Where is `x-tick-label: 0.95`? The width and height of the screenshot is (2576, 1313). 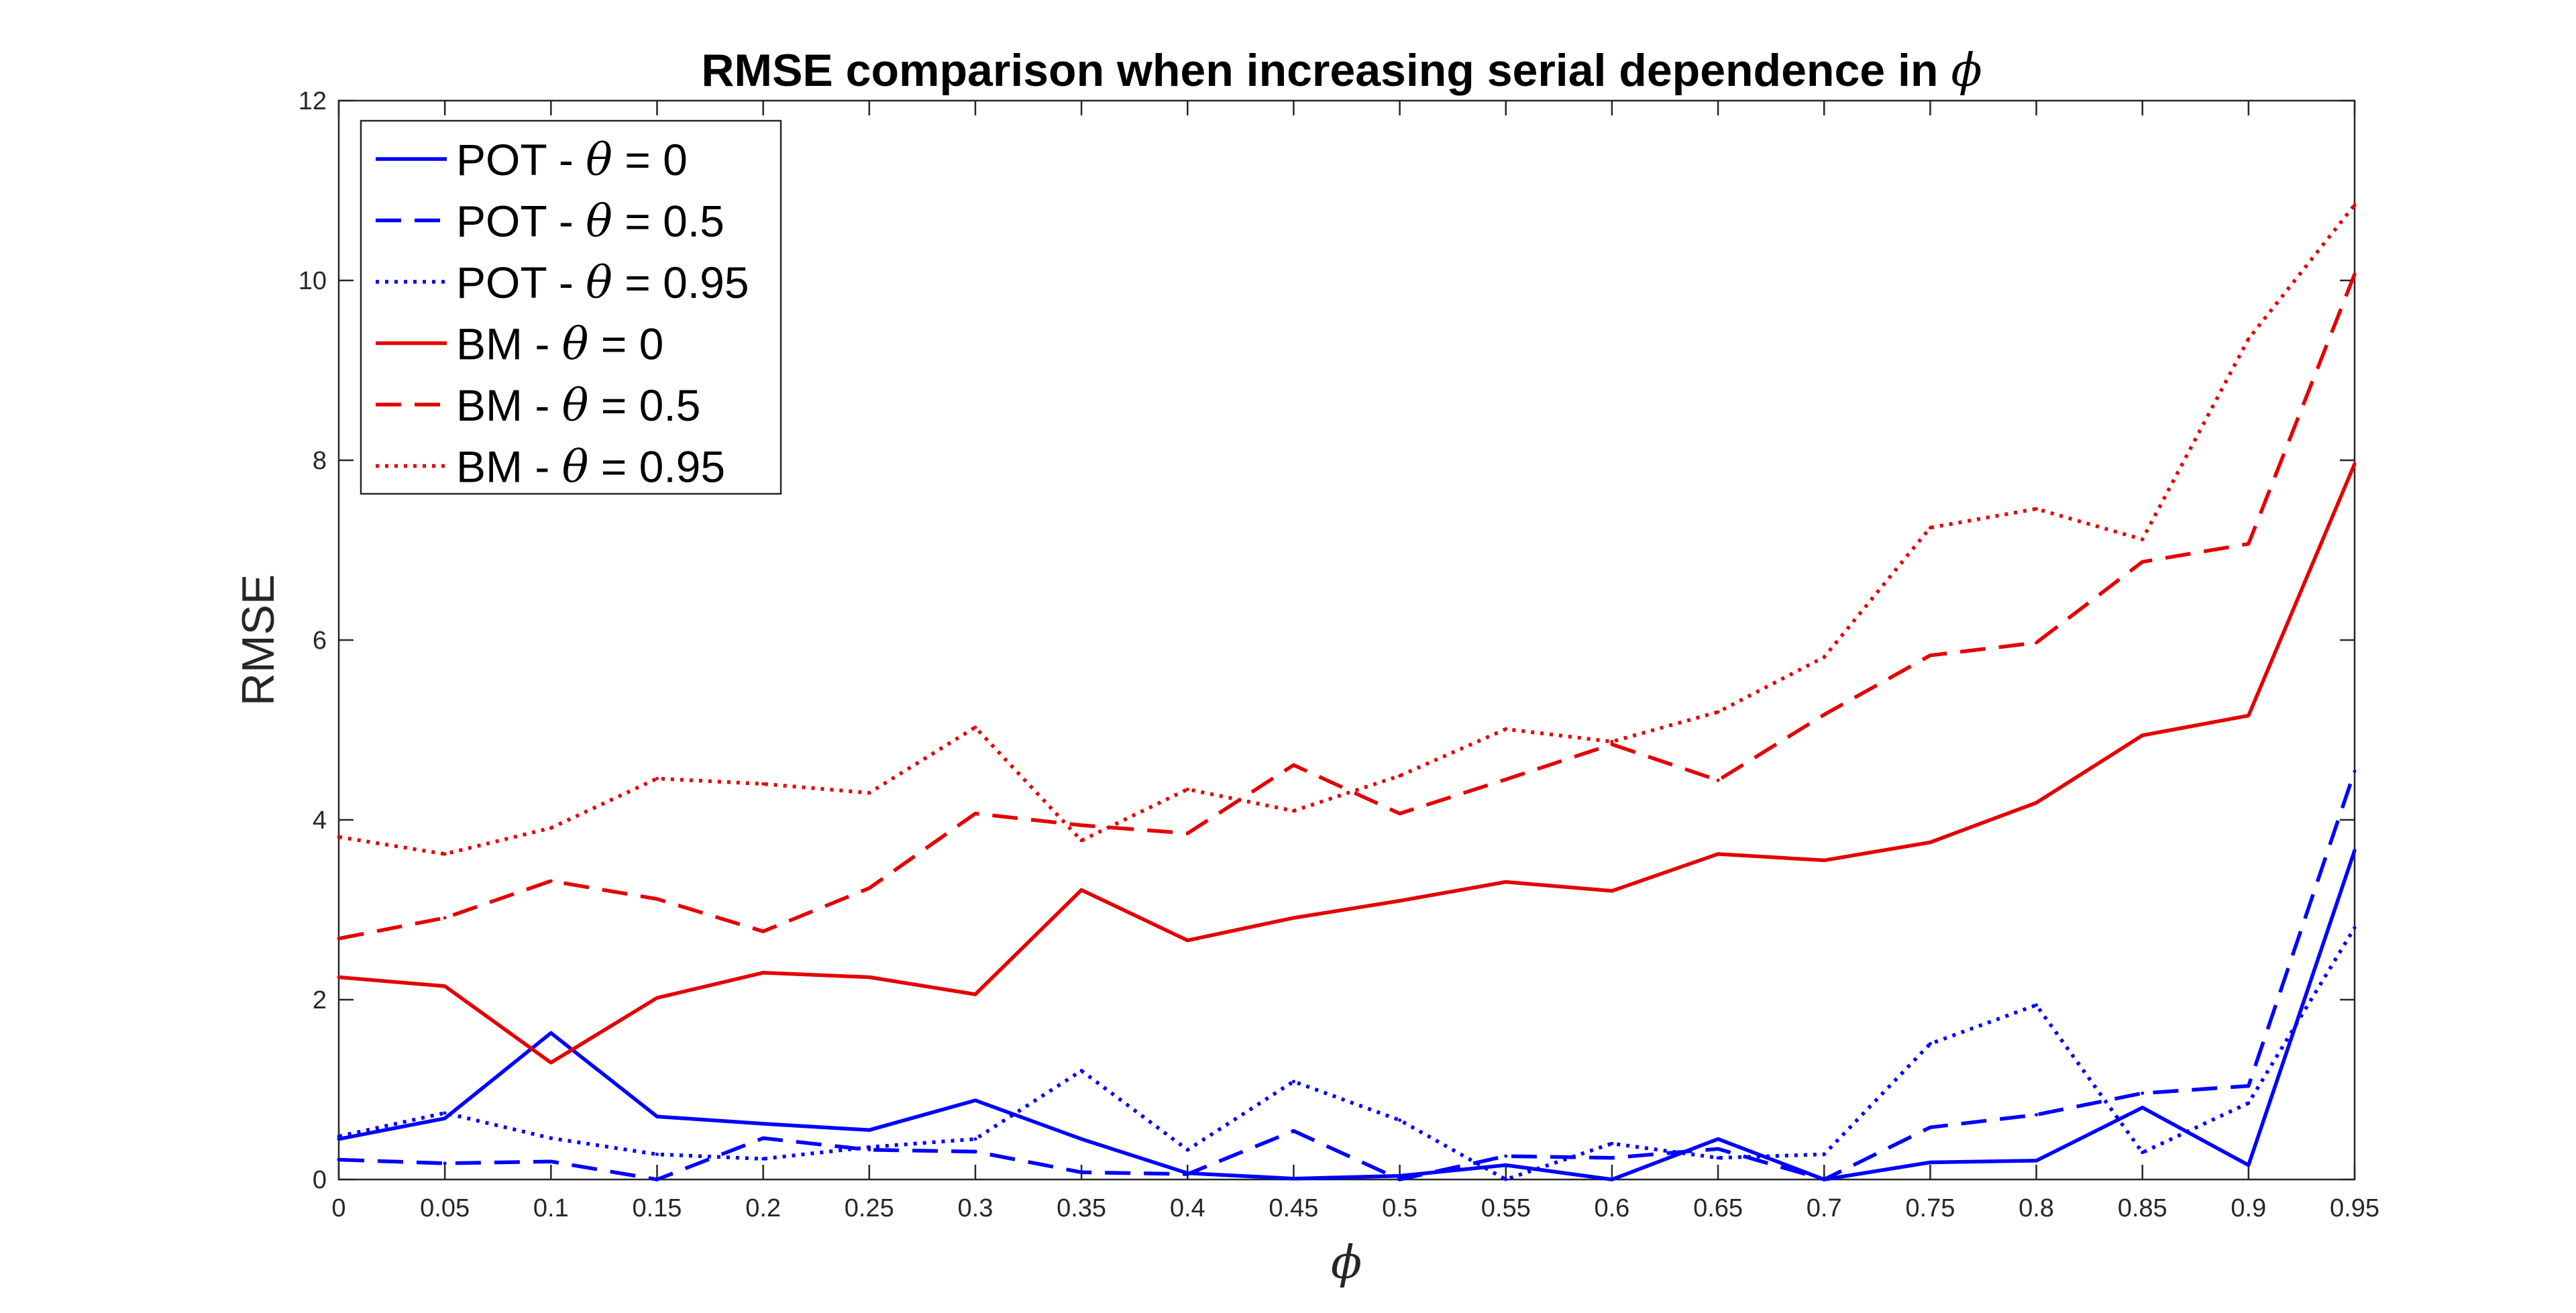 x-tick-label: 0.95 is located at coordinates (2354, 1208).